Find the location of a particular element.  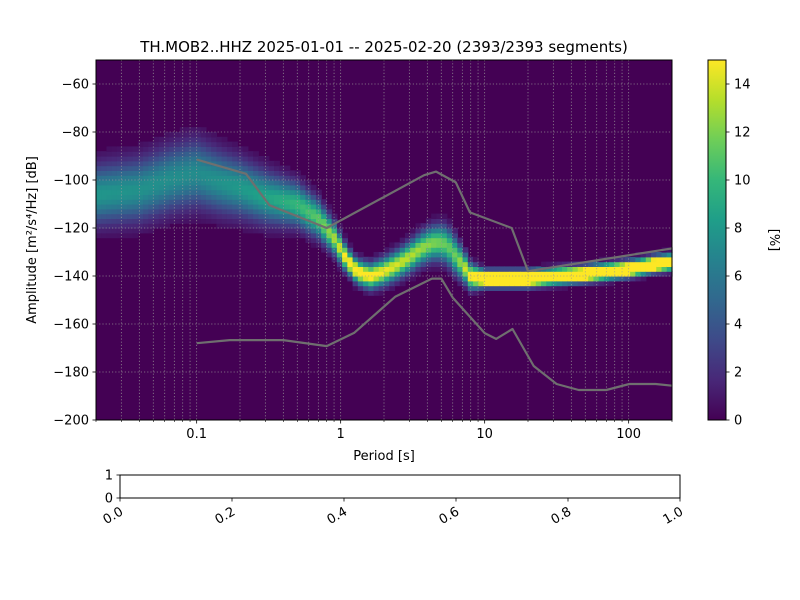

y-tick-label: −180 is located at coordinates (71, 373).